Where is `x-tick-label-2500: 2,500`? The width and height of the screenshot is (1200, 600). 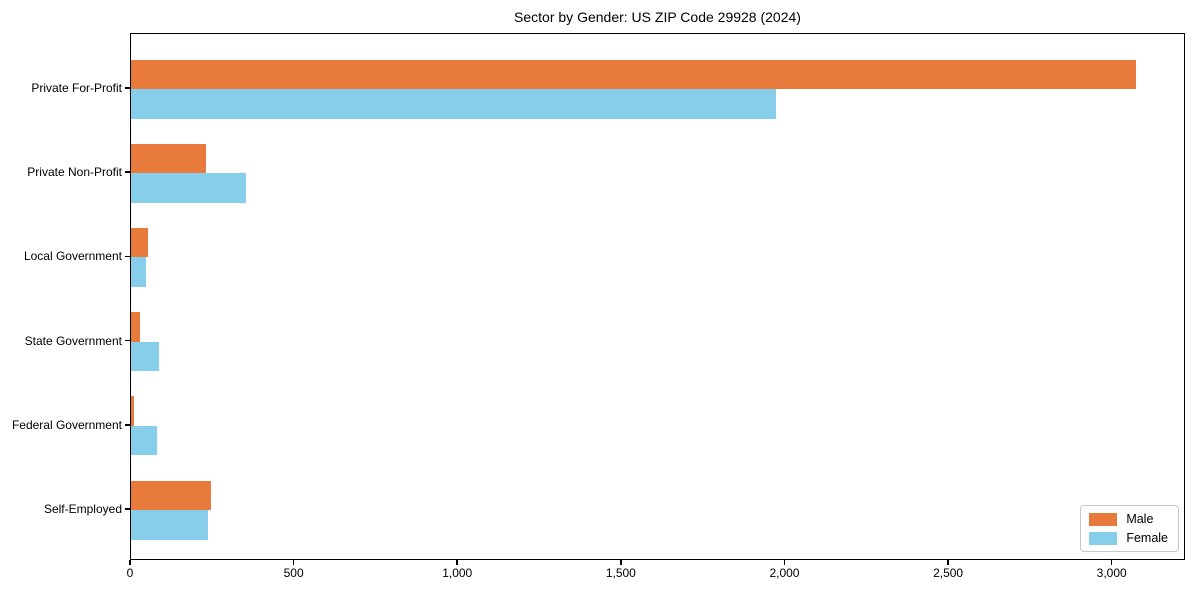
x-tick-label-2500: 2,500 is located at coordinates (948, 573).